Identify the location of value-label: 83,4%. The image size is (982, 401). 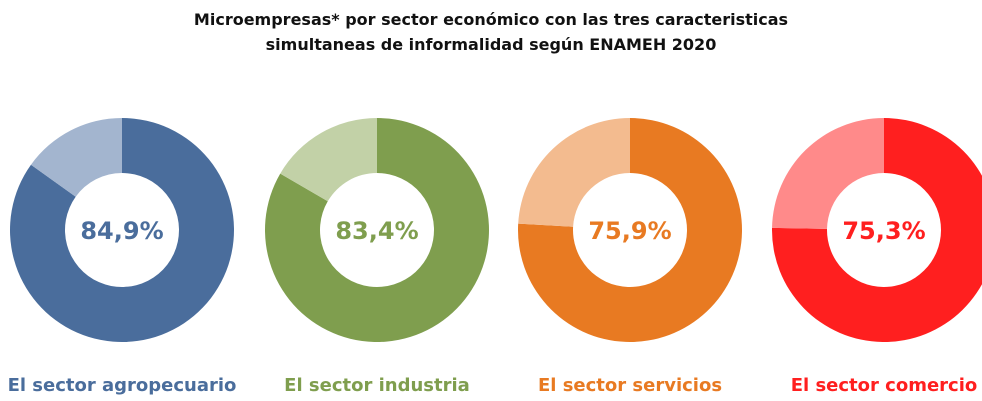
(376, 231).